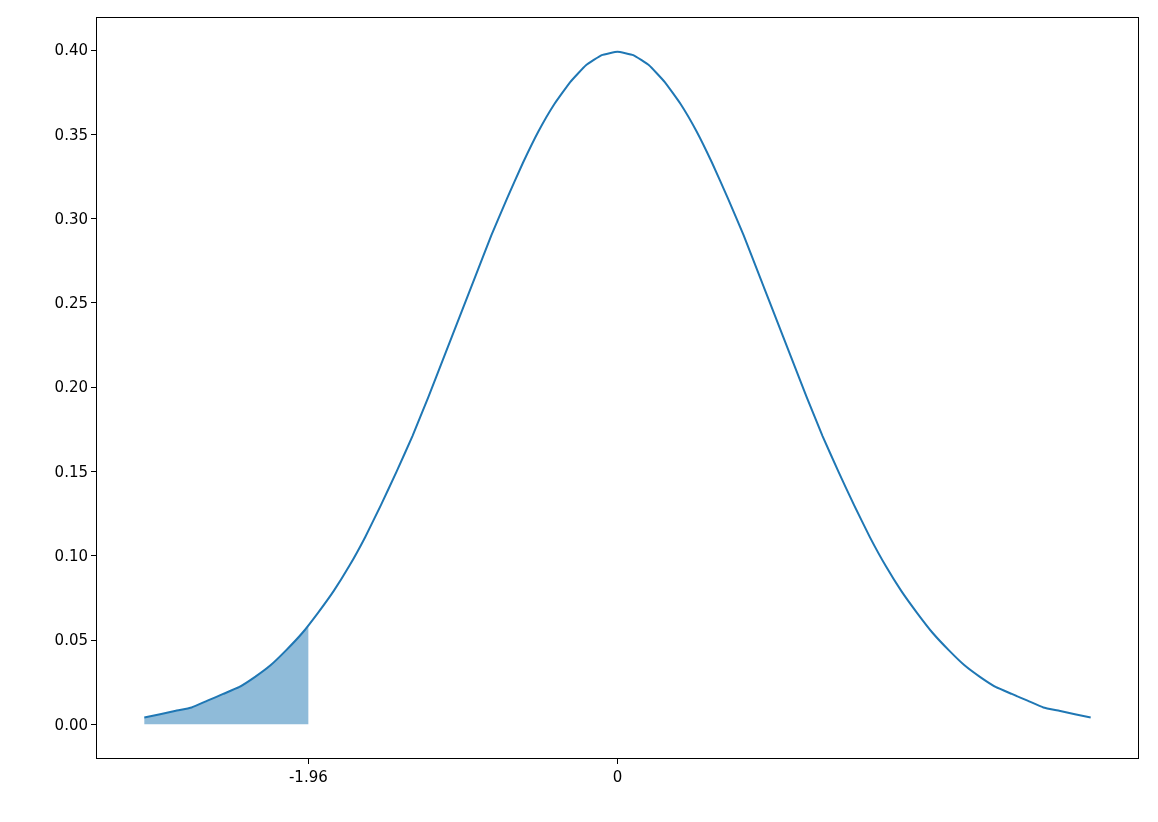 Image resolution: width=1158 pixels, height=822 pixels. I want to click on y-tick-label: 0.20, so click(71, 387).